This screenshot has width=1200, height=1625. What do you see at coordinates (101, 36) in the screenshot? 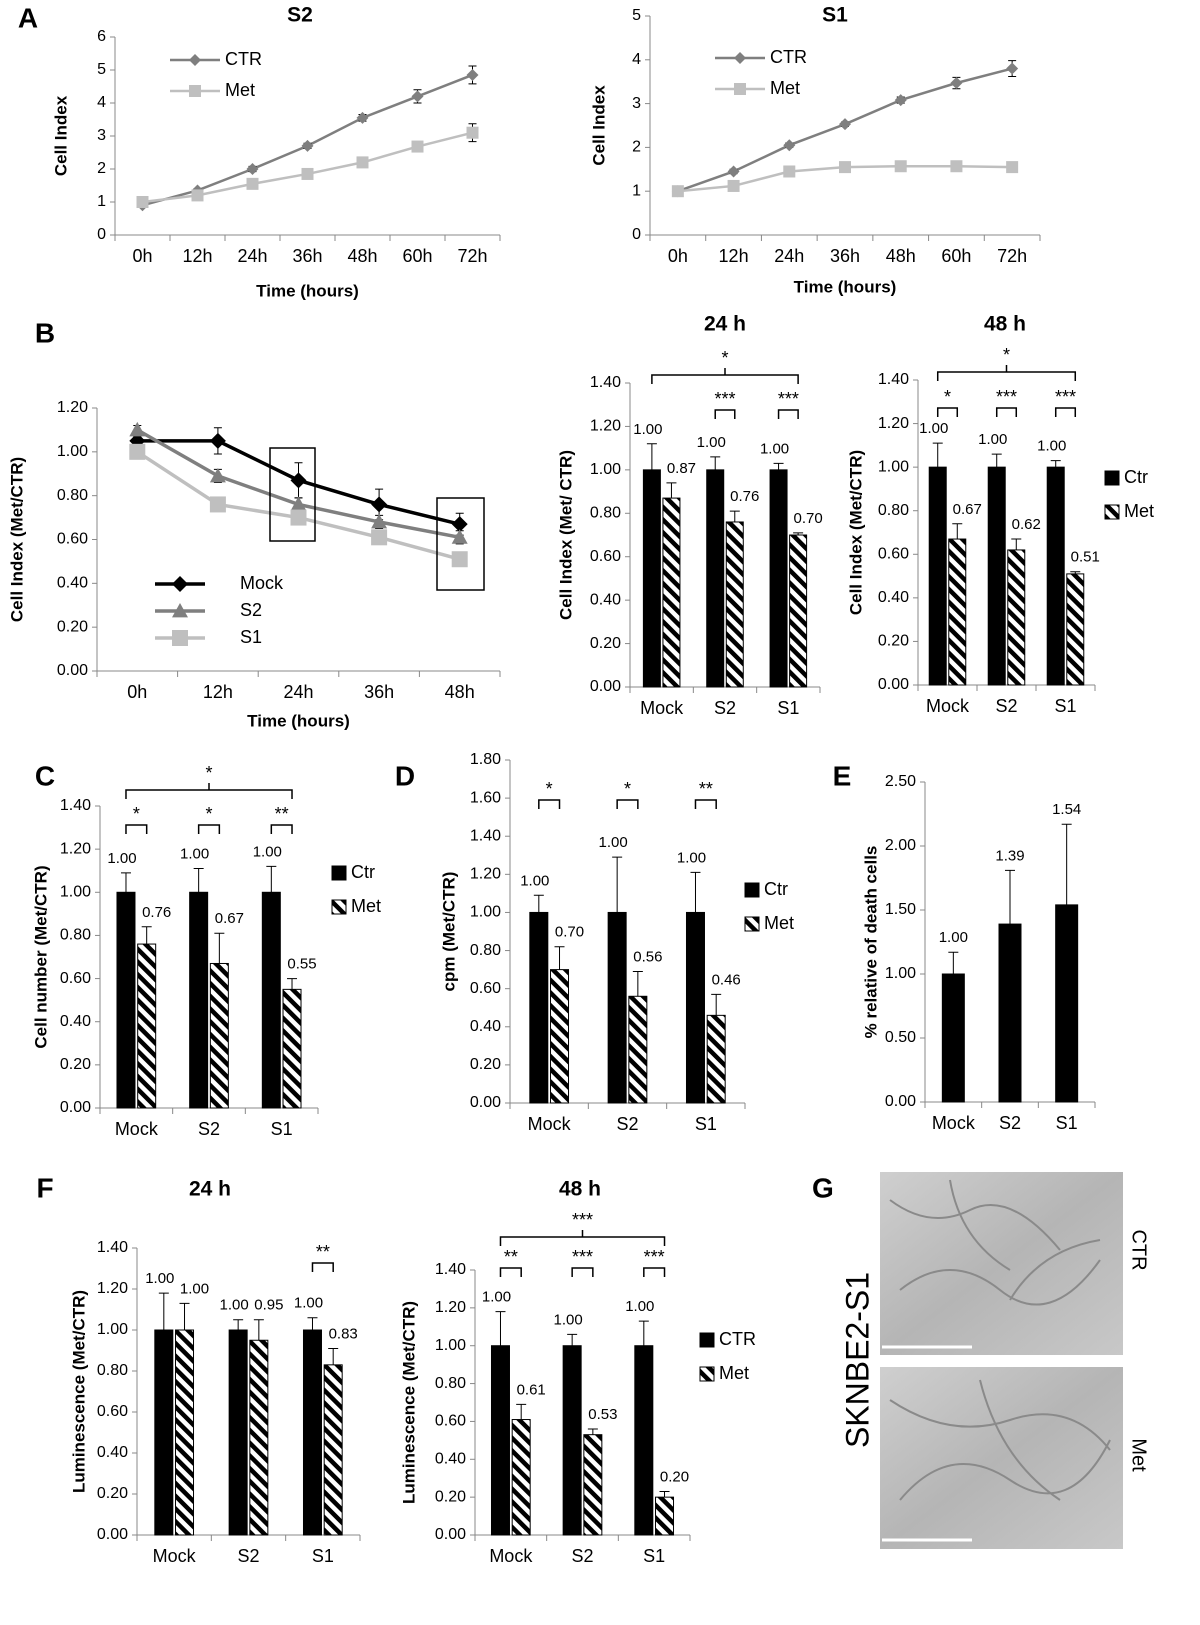
I see `y-tick-label: 6` at bounding box center [101, 36].